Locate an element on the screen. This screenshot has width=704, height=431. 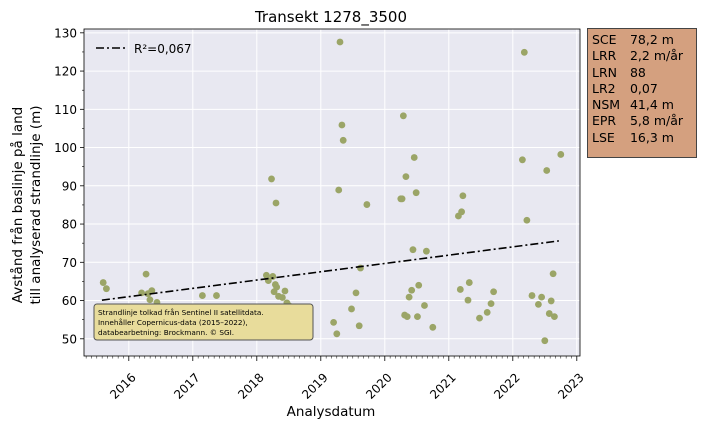
x-tick-label: 2020 is located at coordinates (378, 385).